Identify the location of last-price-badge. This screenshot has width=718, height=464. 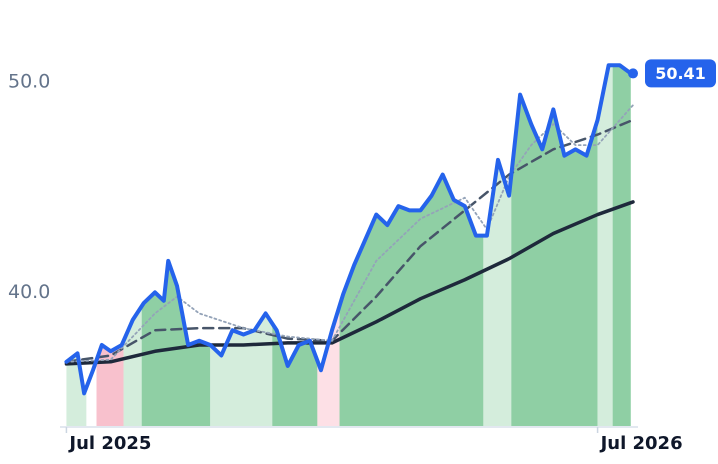
(680, 73).